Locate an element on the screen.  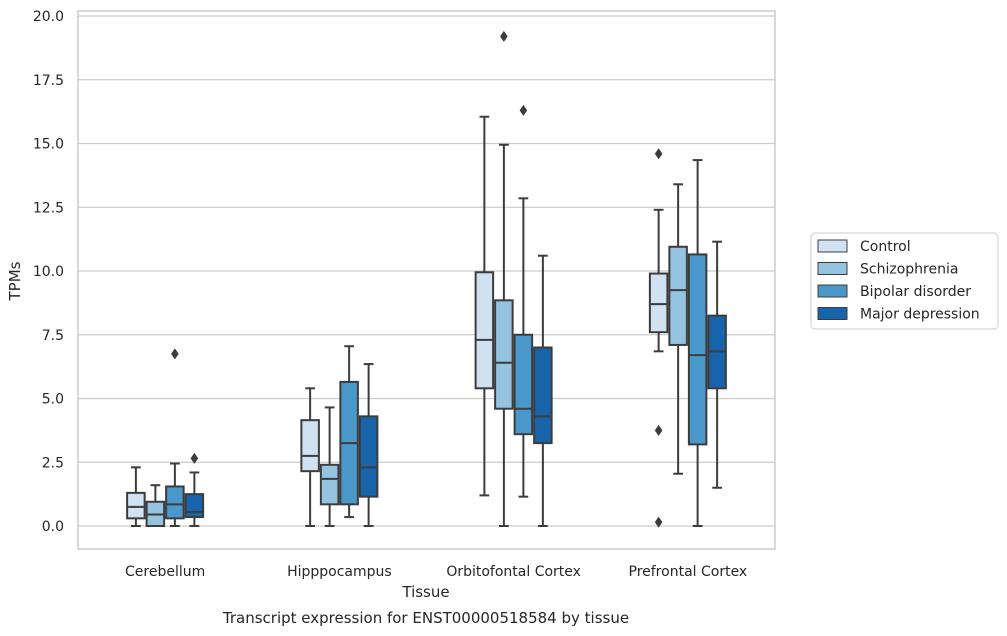
y-tick-label: 5.0 is located at coordinates (53, 400).